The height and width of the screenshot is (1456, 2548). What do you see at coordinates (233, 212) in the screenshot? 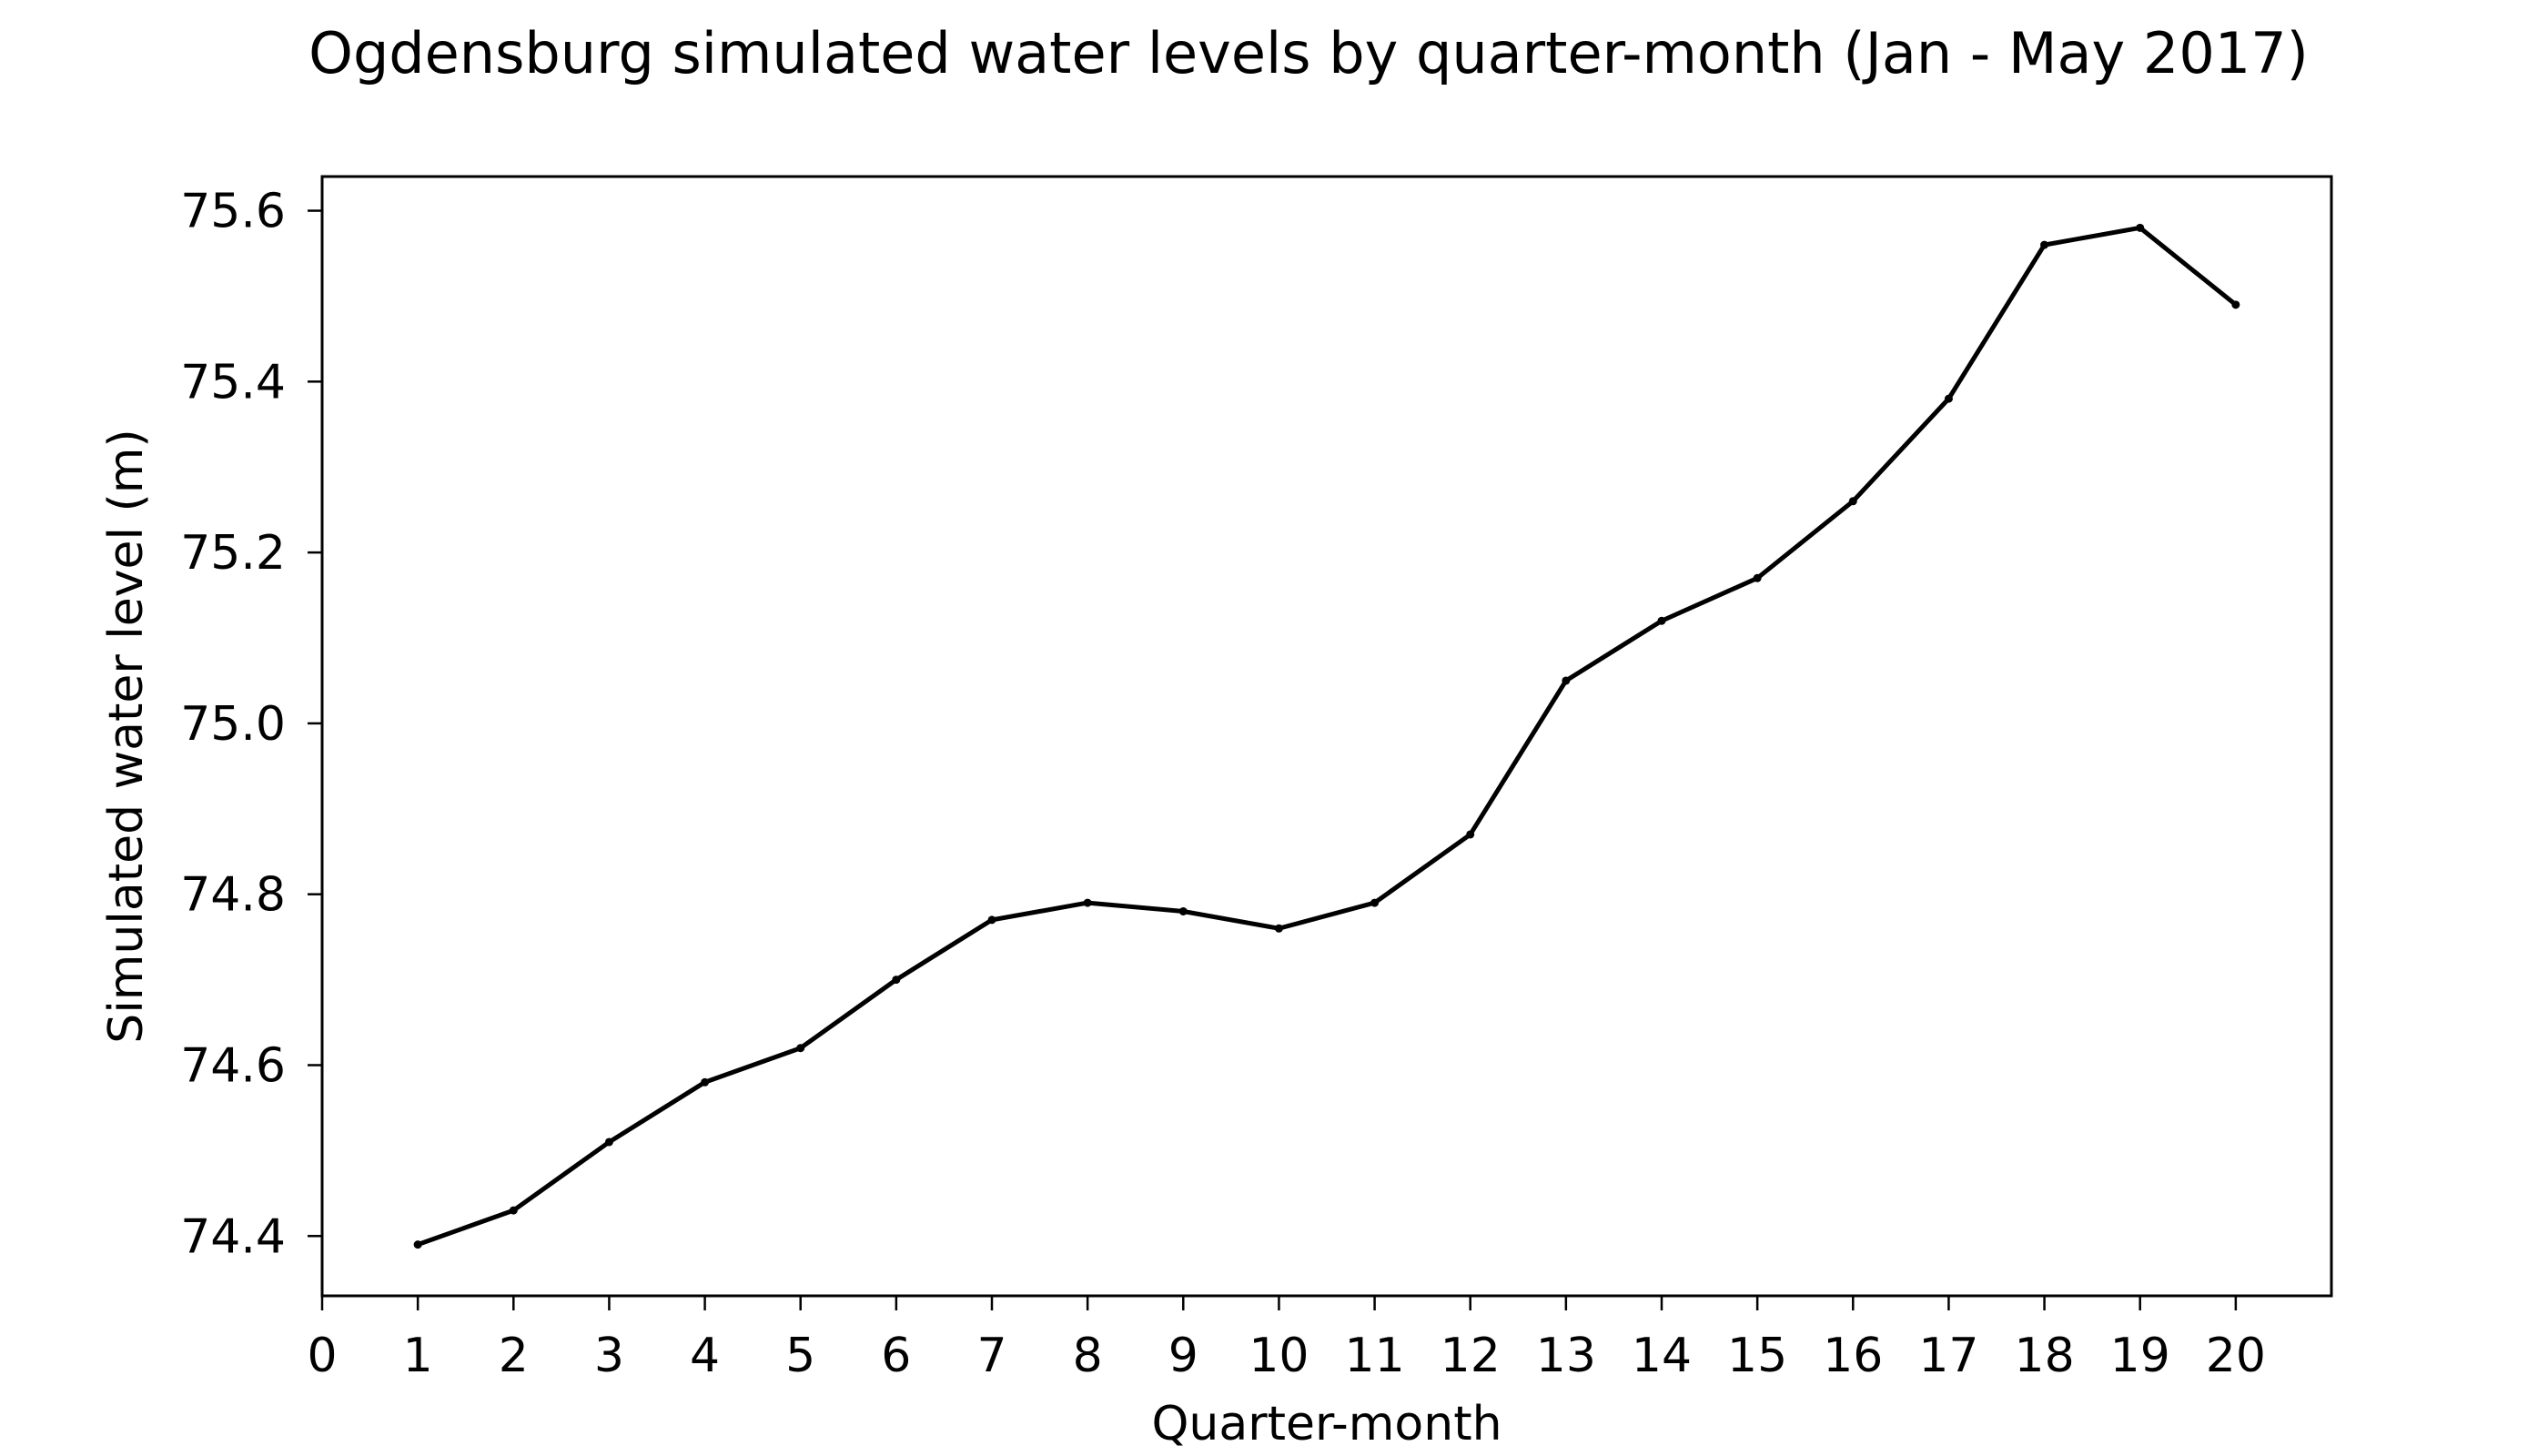
I see `y-tick-label: 75.6` at bounding box center [233, 212].